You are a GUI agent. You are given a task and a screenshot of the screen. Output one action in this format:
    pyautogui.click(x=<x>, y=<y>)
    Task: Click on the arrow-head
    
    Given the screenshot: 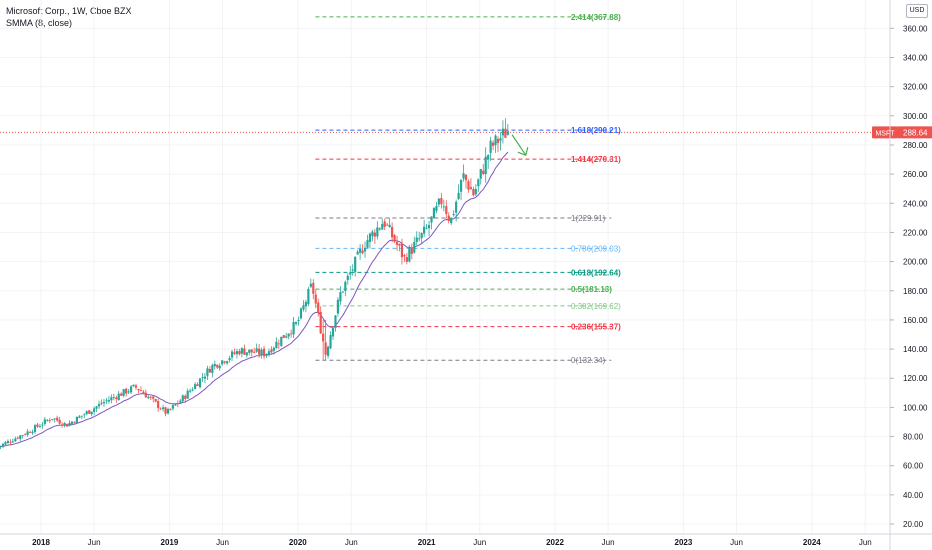 What is the action you would take?
    pyautogui.click(x=523, y=151)
    